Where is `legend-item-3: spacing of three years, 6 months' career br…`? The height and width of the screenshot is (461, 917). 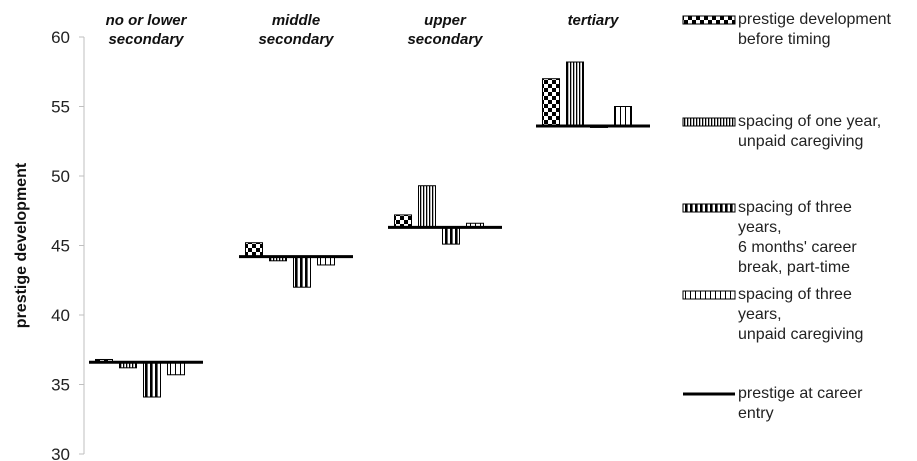
legend-item-3: spacing of three years, 6 months' career br… is located at coordinates (769, 237).